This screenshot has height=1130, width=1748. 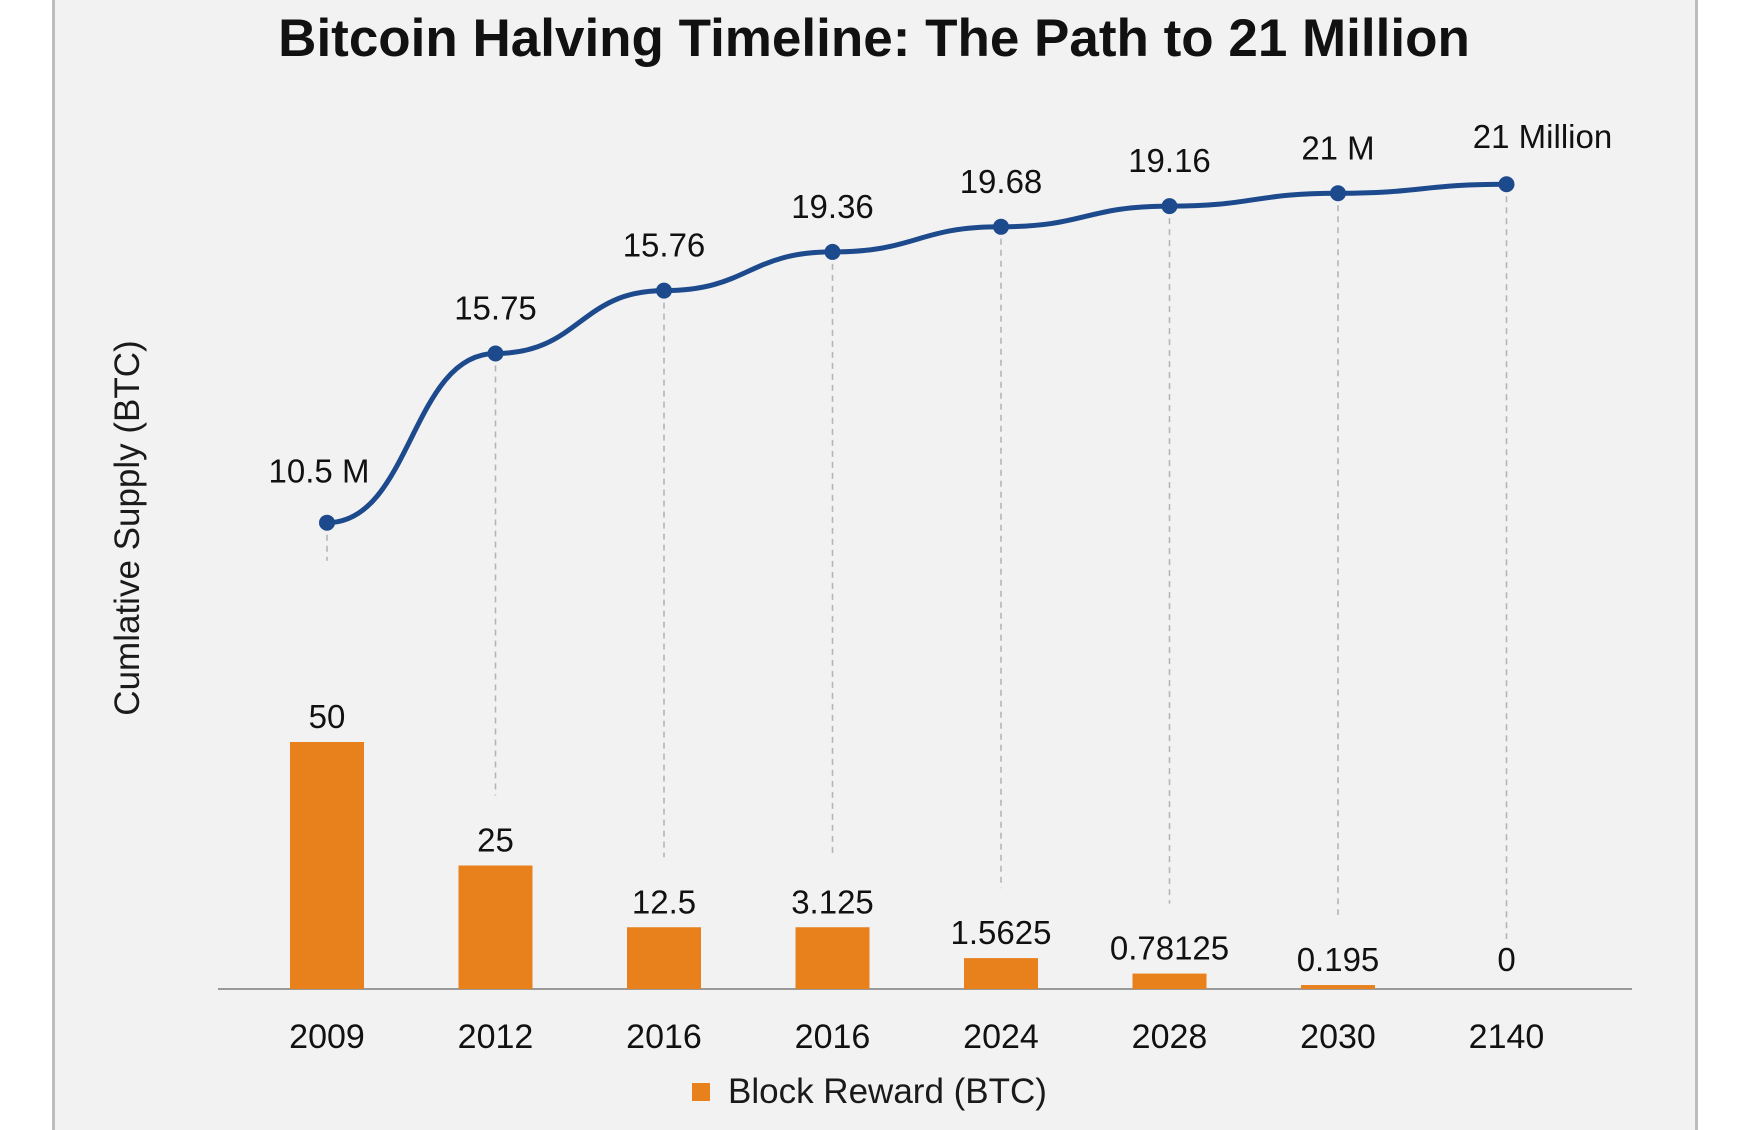 What do you see at coordinates (319, 471) in the screenshot?
I see `supply-value-label: 10.5 M` at bounding box center [319, 471].